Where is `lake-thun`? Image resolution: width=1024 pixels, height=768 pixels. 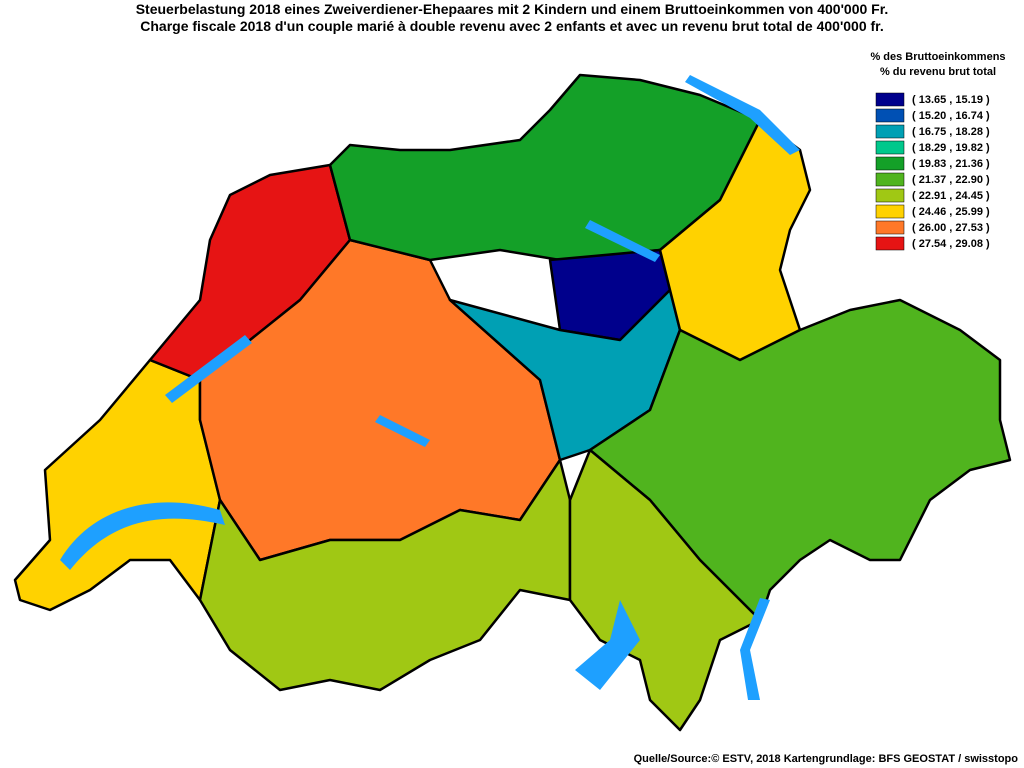 lake-thun is located at coordinates (402, 431).